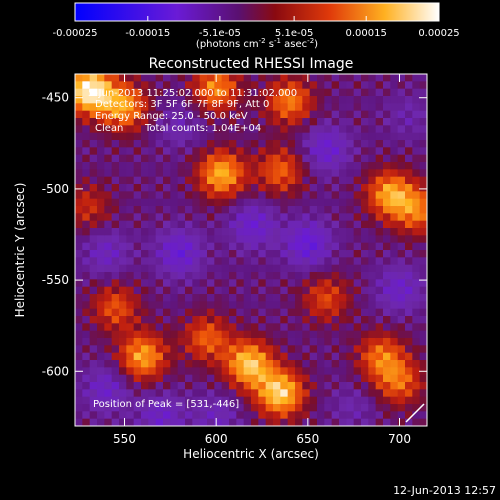 This screenshot has width=500, height=500. I want to click on x-tick-label: 550, so click(124, 439).